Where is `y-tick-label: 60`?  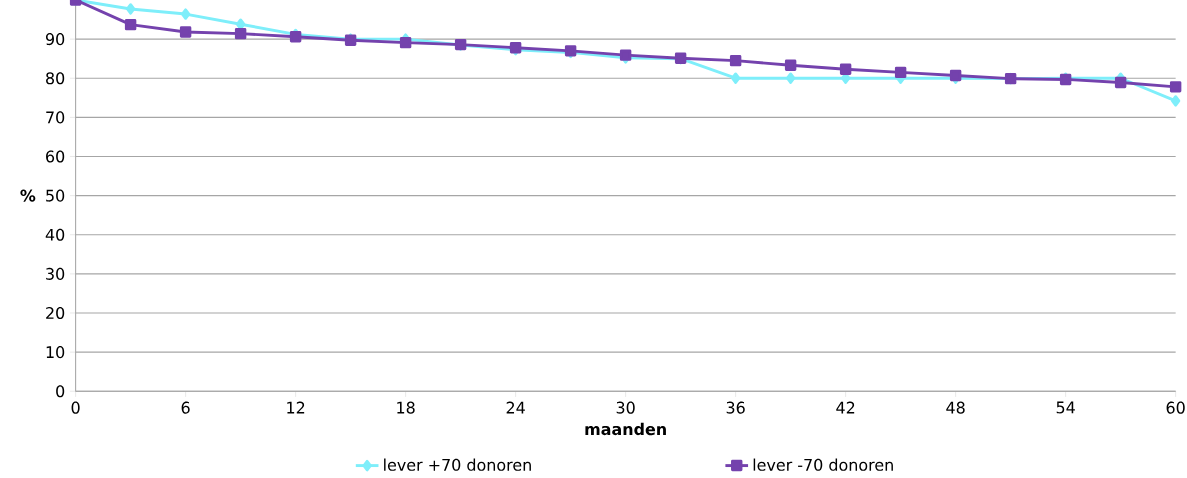
y-tick-label: 60 is located at coordinates (55, 156).